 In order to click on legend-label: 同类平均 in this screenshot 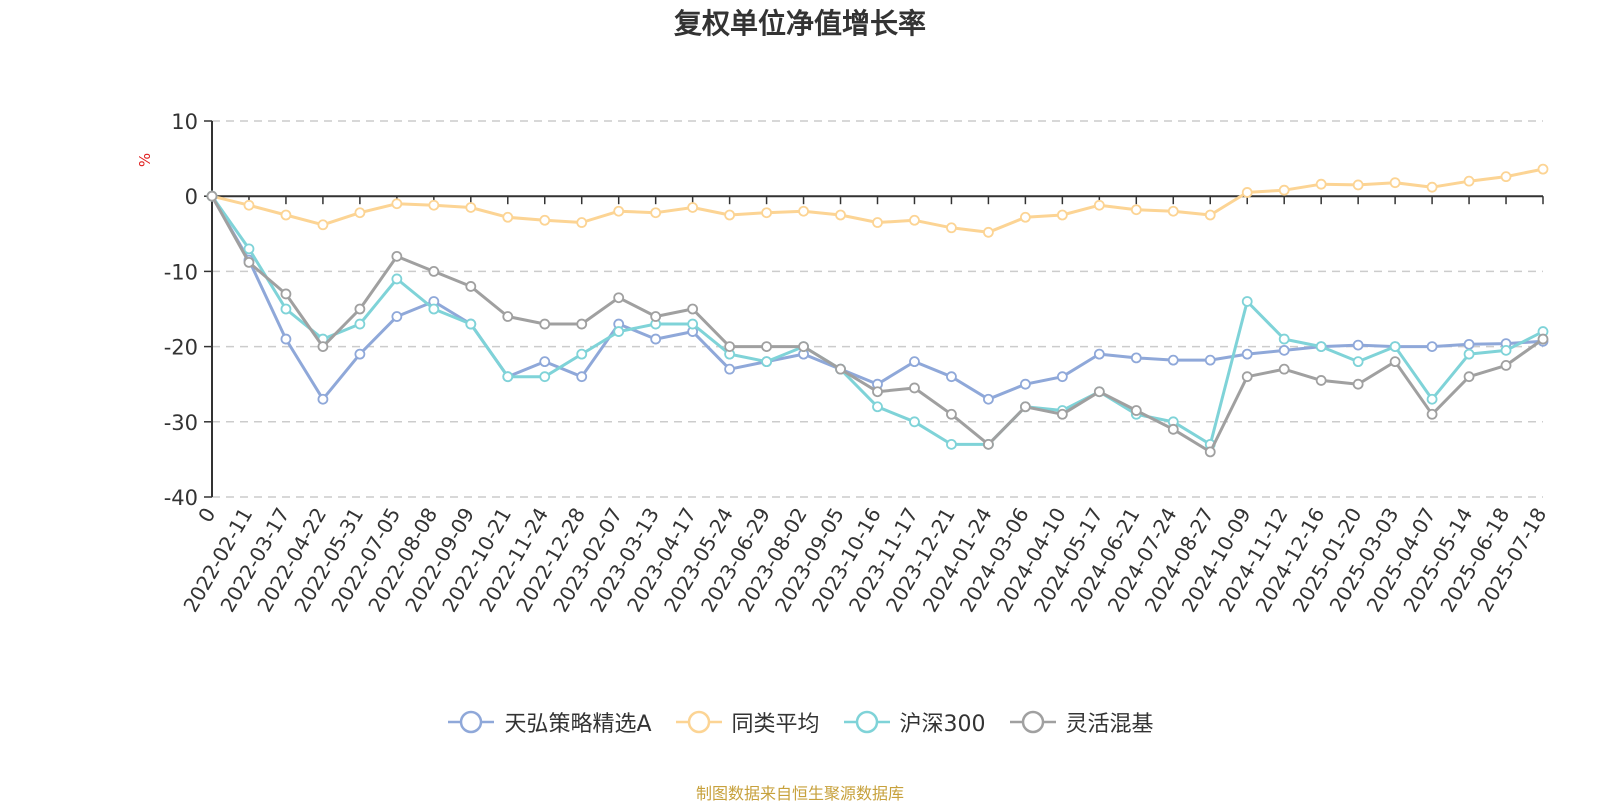, I will do `click(775, 724)`.